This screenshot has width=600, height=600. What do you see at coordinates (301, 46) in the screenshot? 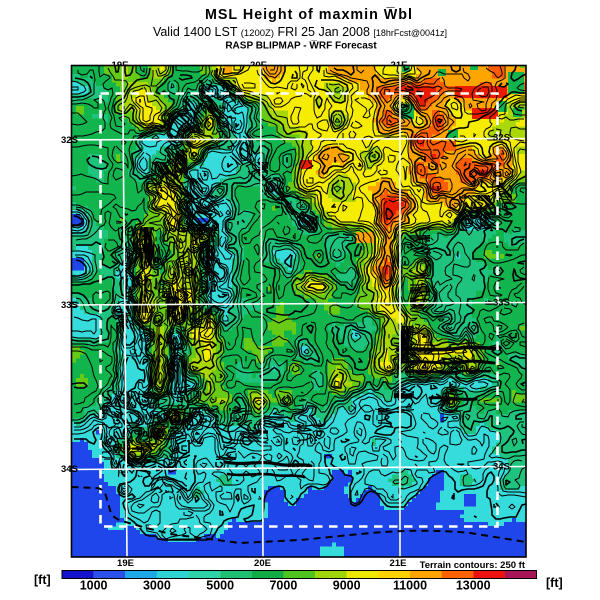
I see `svg-text: RASP BLIPMAP - W̅RF Forecast` at bounding box center [301, 46].